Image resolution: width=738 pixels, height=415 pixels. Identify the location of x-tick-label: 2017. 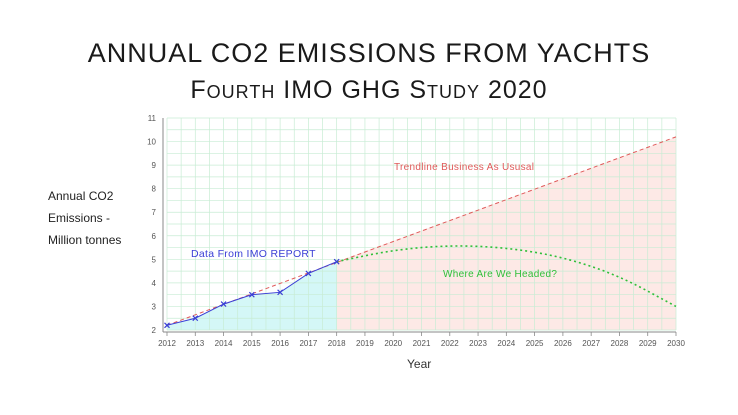
(308, 343).